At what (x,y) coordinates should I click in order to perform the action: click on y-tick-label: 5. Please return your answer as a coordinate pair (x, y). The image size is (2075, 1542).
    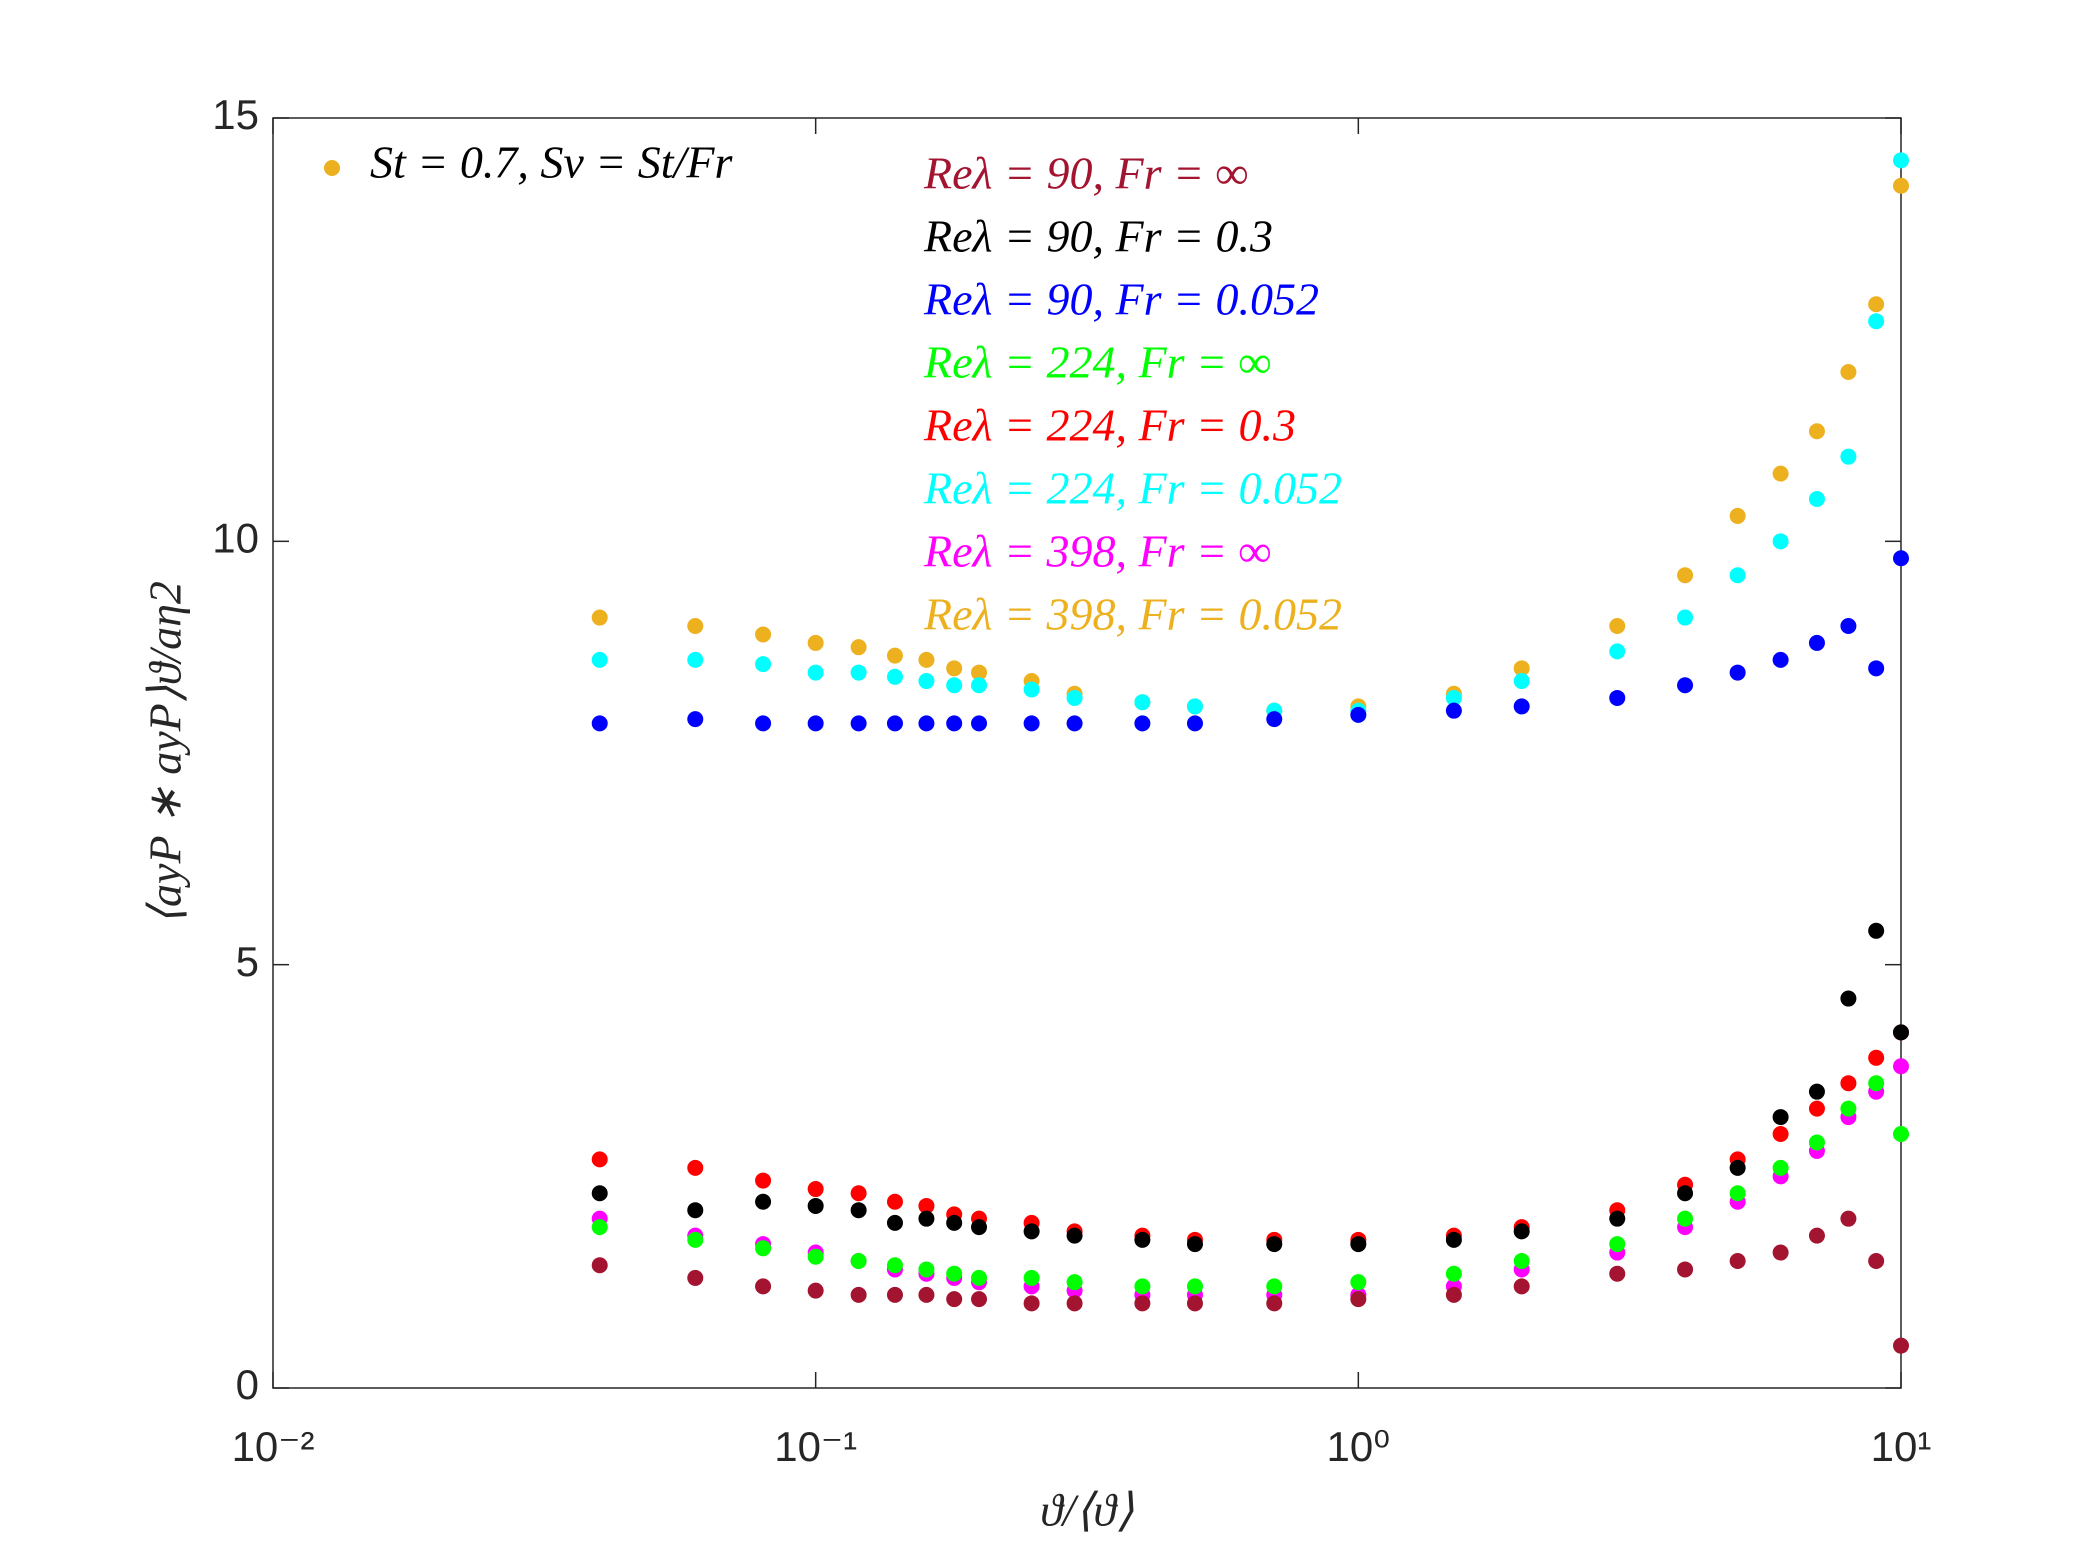
    Looking at the image, I should click on (247, 961).